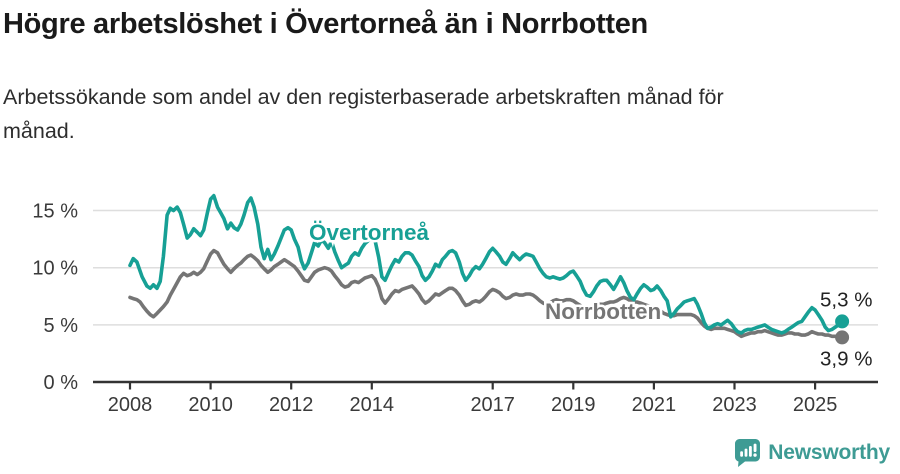 The image size is (900, 474). Describe the element at coordinates (130, 405) in the screenshot. I see `x-tick-label: 2008` at that location.